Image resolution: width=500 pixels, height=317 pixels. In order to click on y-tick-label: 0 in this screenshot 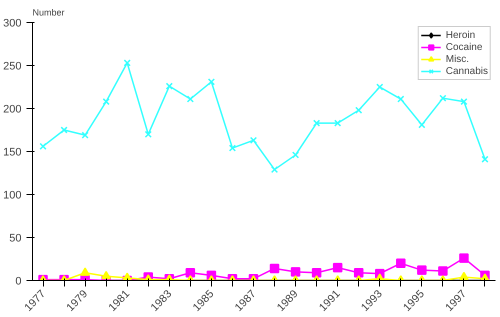, I will do `click(18, 282)`.